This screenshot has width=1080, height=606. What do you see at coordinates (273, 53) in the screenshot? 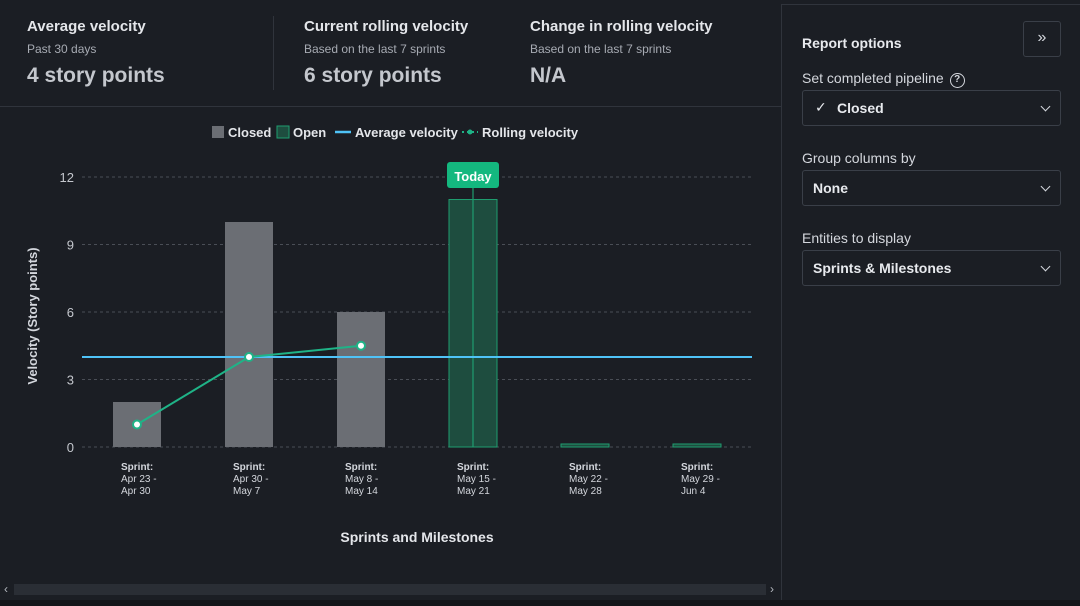
I see `stats-divider` at bounding box center [273, 53].